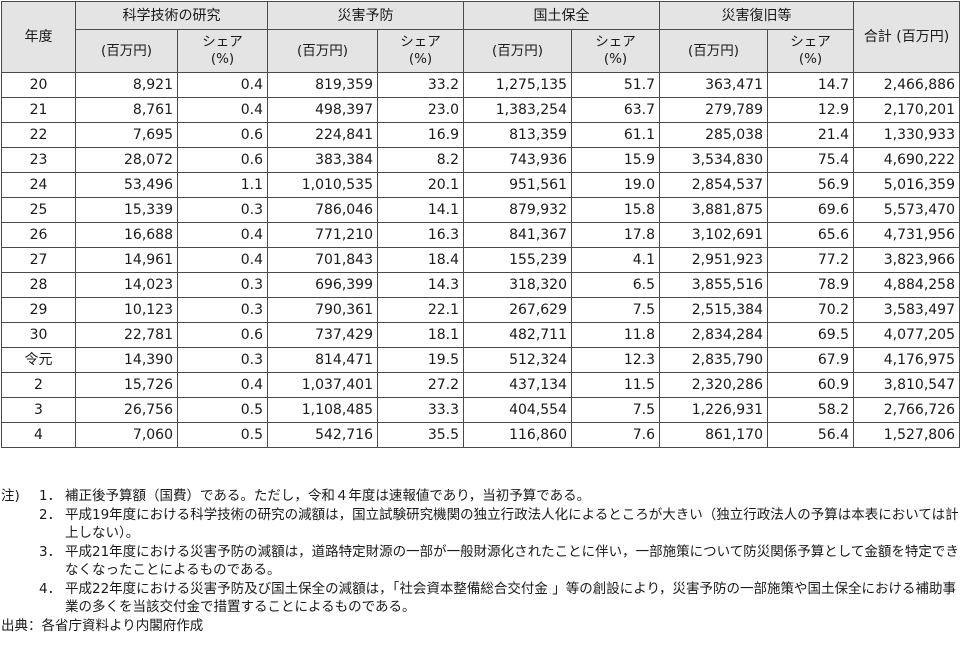 The width and height of the screenshot is (963, 660). What do you see at coordinates (810, 260) in the screenshot?
I see `recovery-share-cell: 77.2` at bounding box center [810, 260].